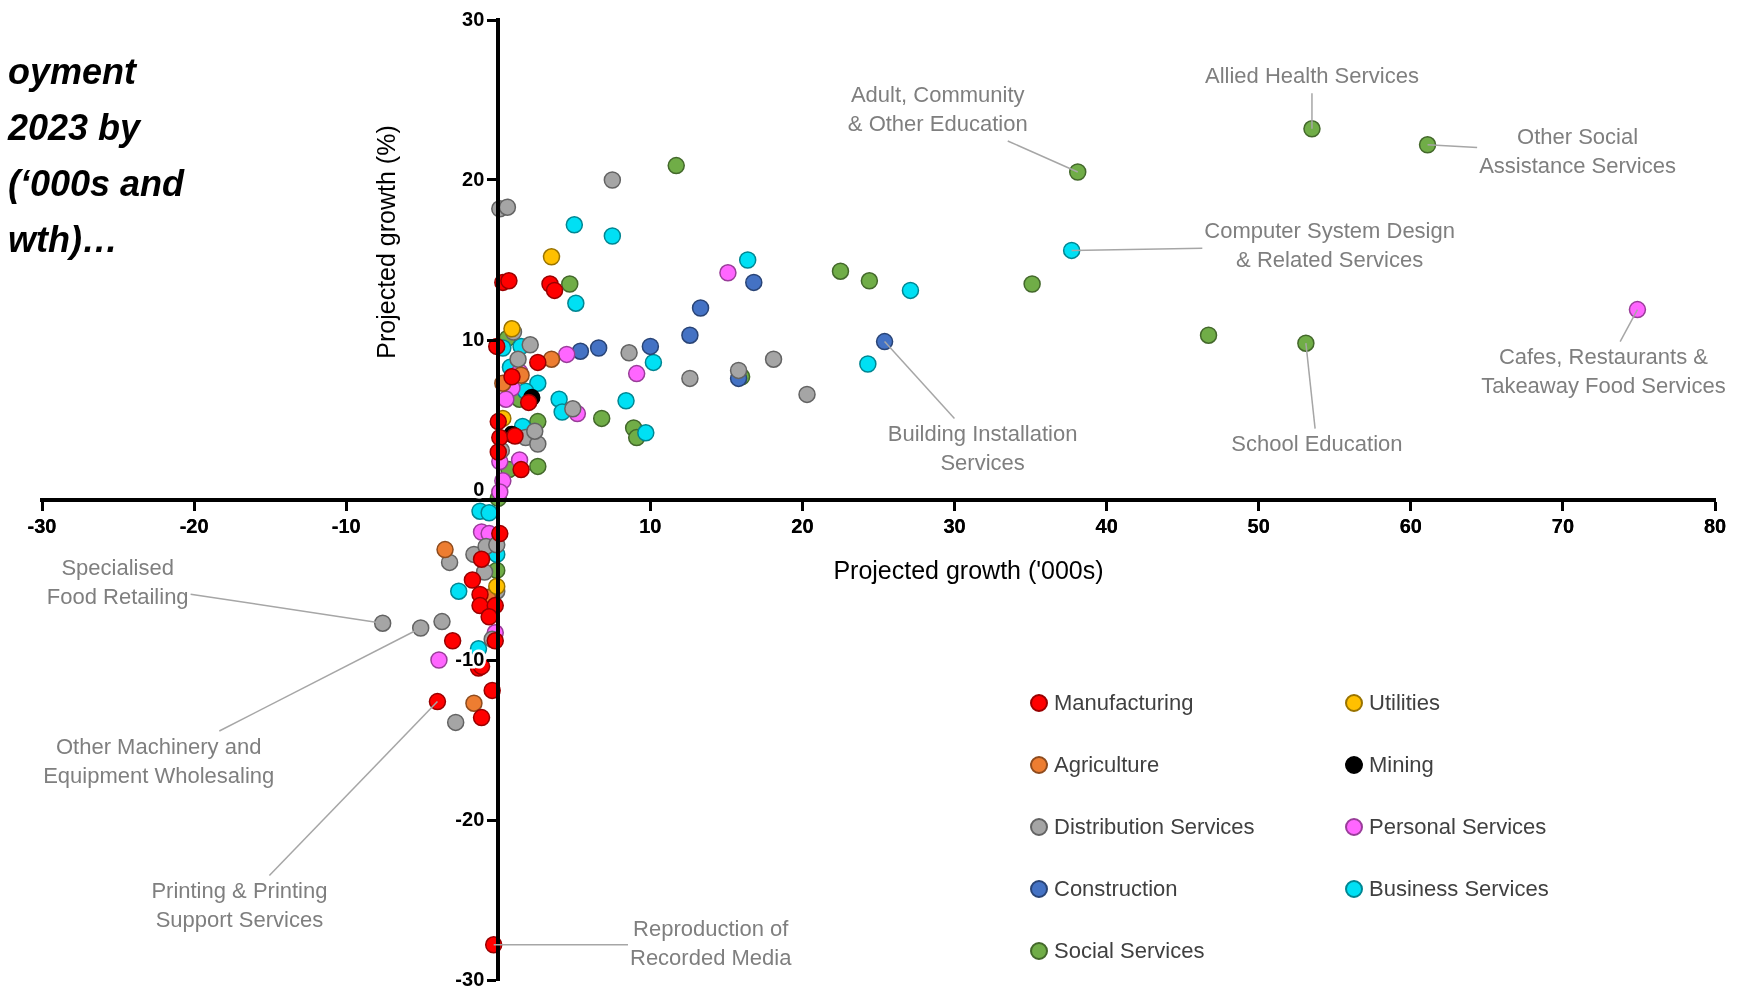  I want to click on legend-label: Social Services, so click(1129, 951).